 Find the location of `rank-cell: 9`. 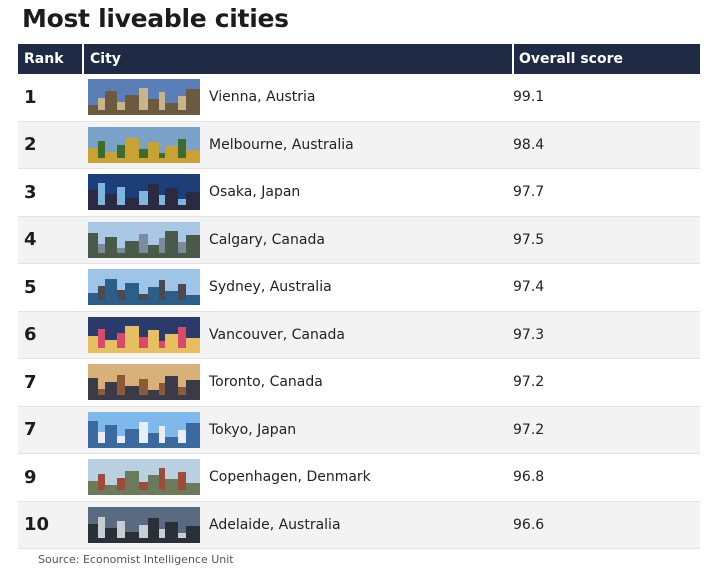

rank-cell: 9 is located at coordinates (30, 477).